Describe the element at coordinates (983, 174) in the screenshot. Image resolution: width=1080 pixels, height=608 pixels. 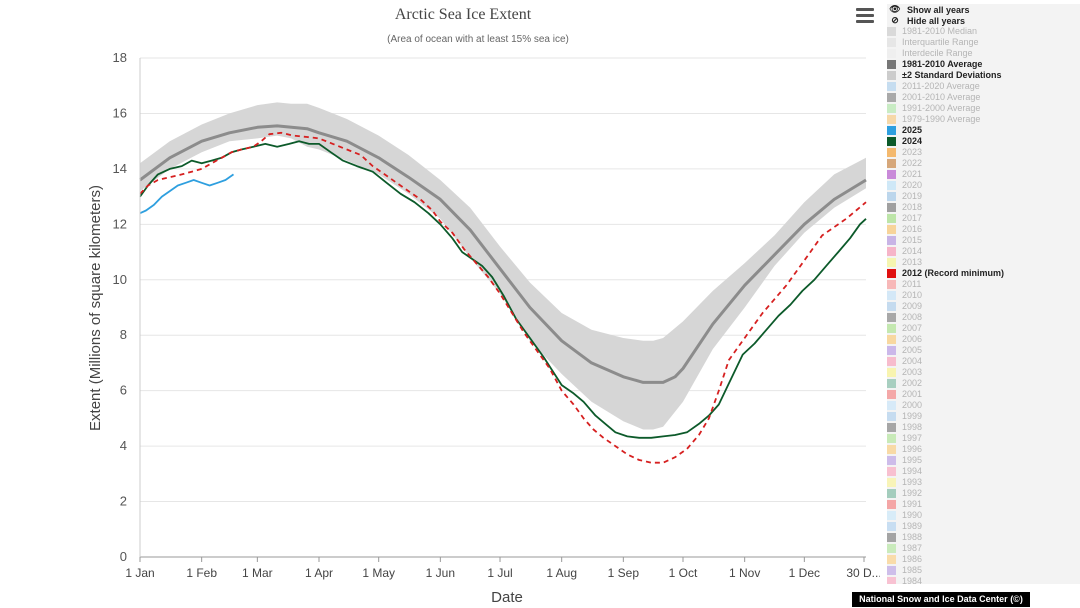
I see `legend-item: 2021` at that location.